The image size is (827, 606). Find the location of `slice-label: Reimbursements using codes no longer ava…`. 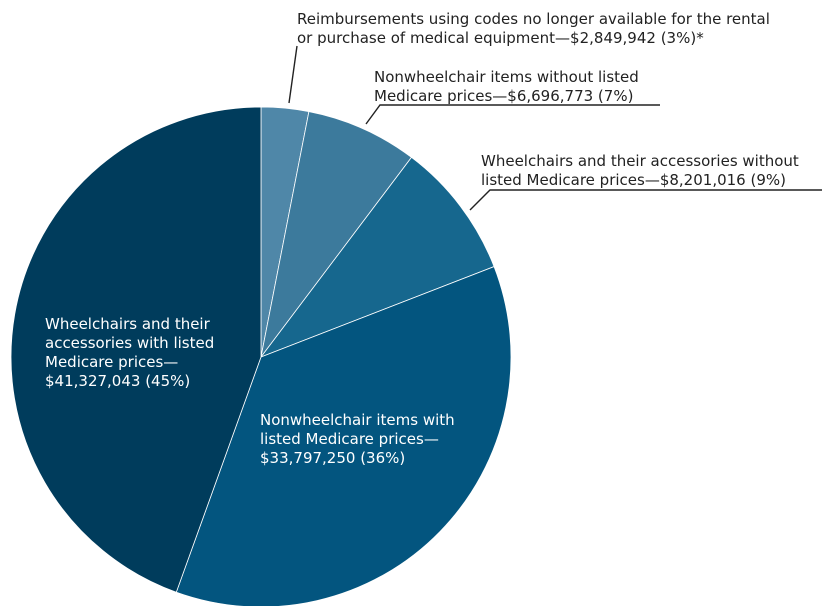

slice-label: Reimbursements using codes no longer ava… is located at coordinates (533, 28).